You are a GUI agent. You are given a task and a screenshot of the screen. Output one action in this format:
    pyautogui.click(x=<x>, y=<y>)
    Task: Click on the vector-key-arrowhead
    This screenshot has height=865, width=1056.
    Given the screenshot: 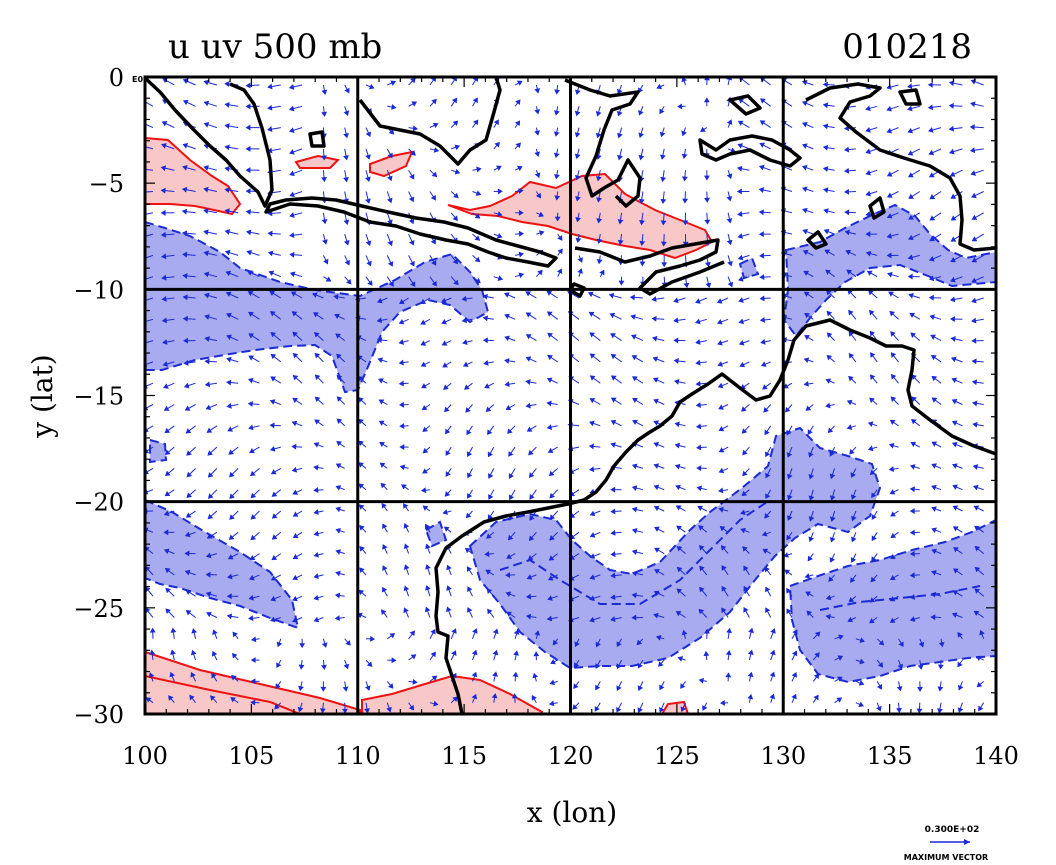 What is the action you would take?
    pyautogui.click(x=967, y=842)
    